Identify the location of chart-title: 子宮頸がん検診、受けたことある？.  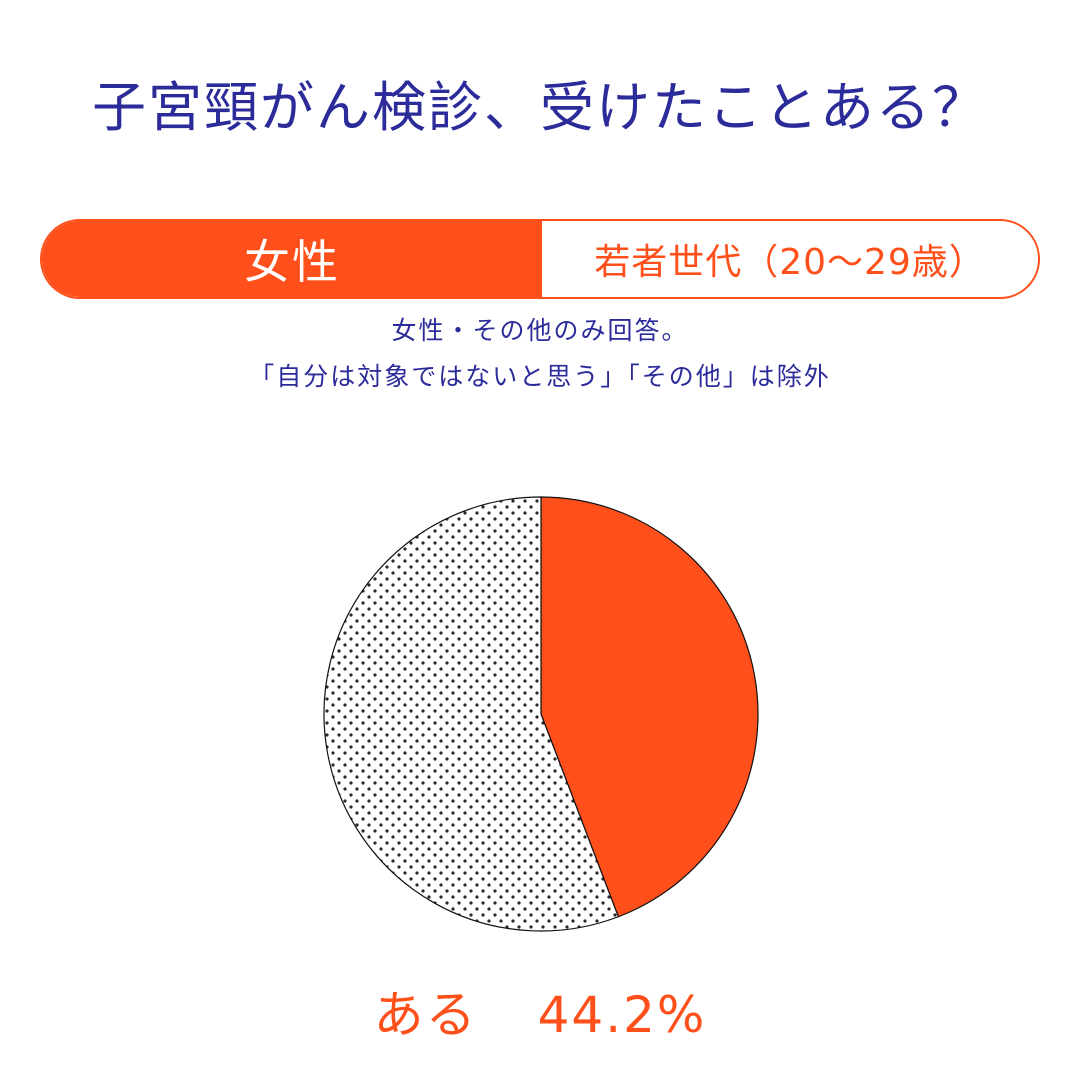
(540, 107).